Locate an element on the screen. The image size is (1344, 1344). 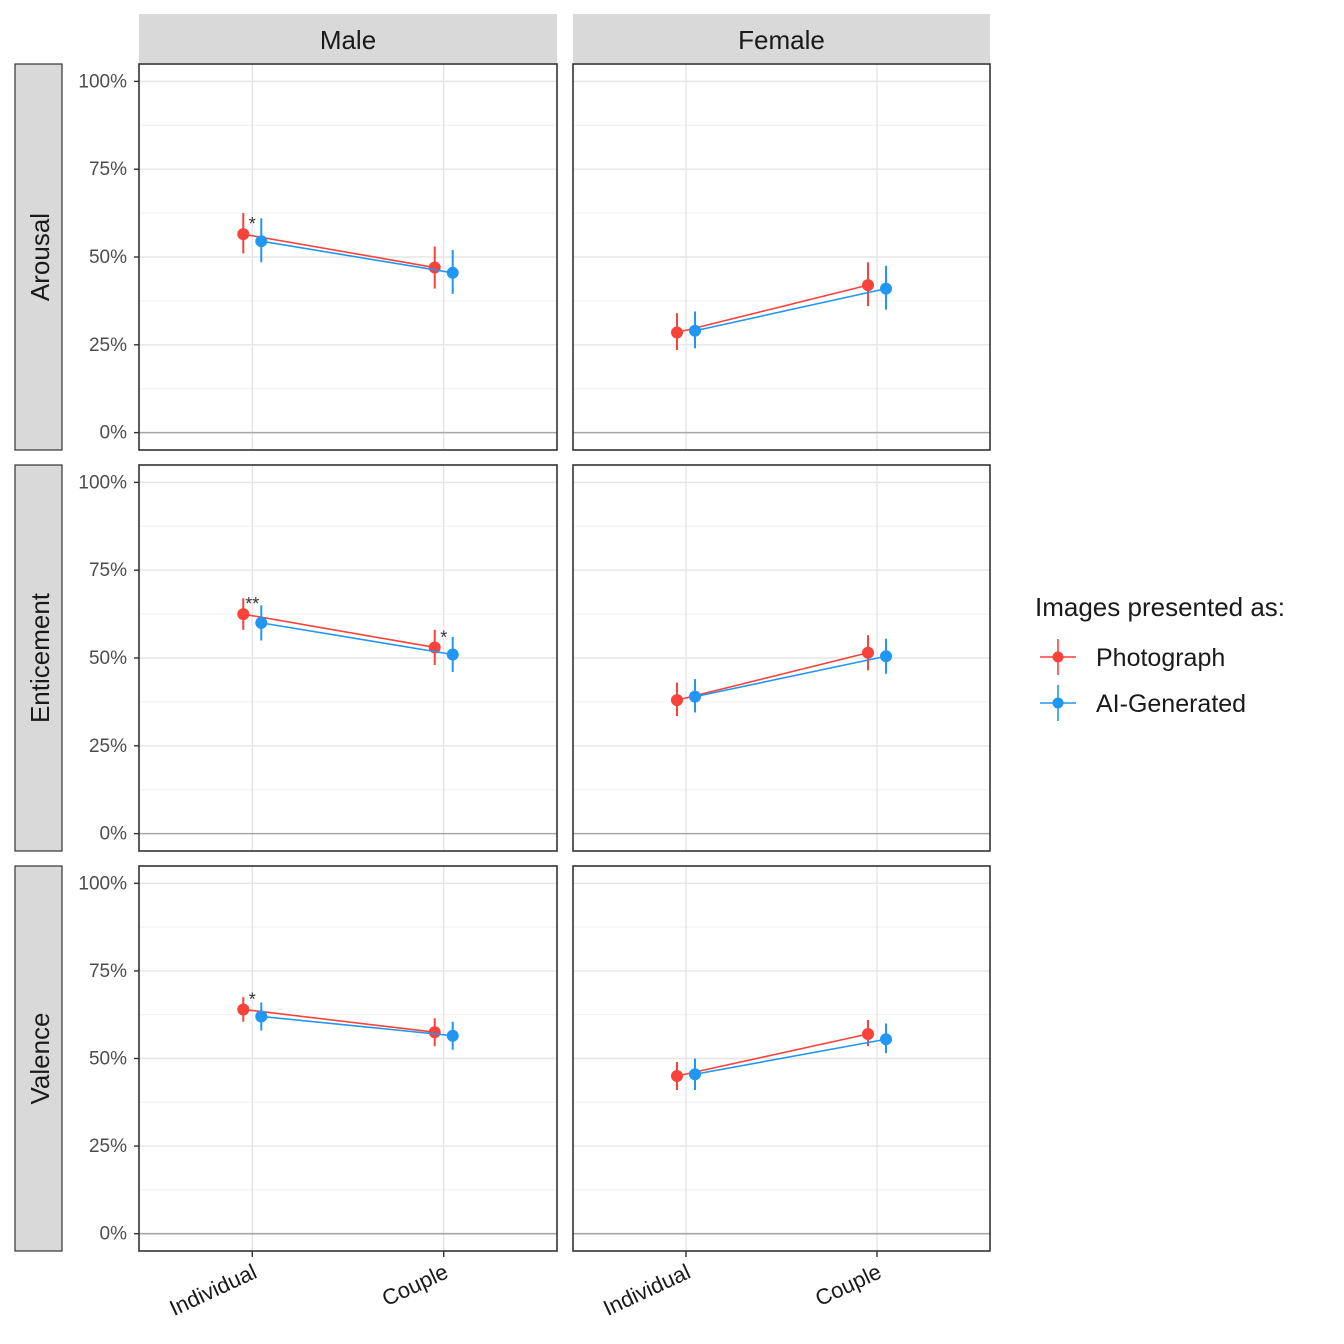
x-tick-label-female-individual: Individual is located at coordinates (646, 1290).